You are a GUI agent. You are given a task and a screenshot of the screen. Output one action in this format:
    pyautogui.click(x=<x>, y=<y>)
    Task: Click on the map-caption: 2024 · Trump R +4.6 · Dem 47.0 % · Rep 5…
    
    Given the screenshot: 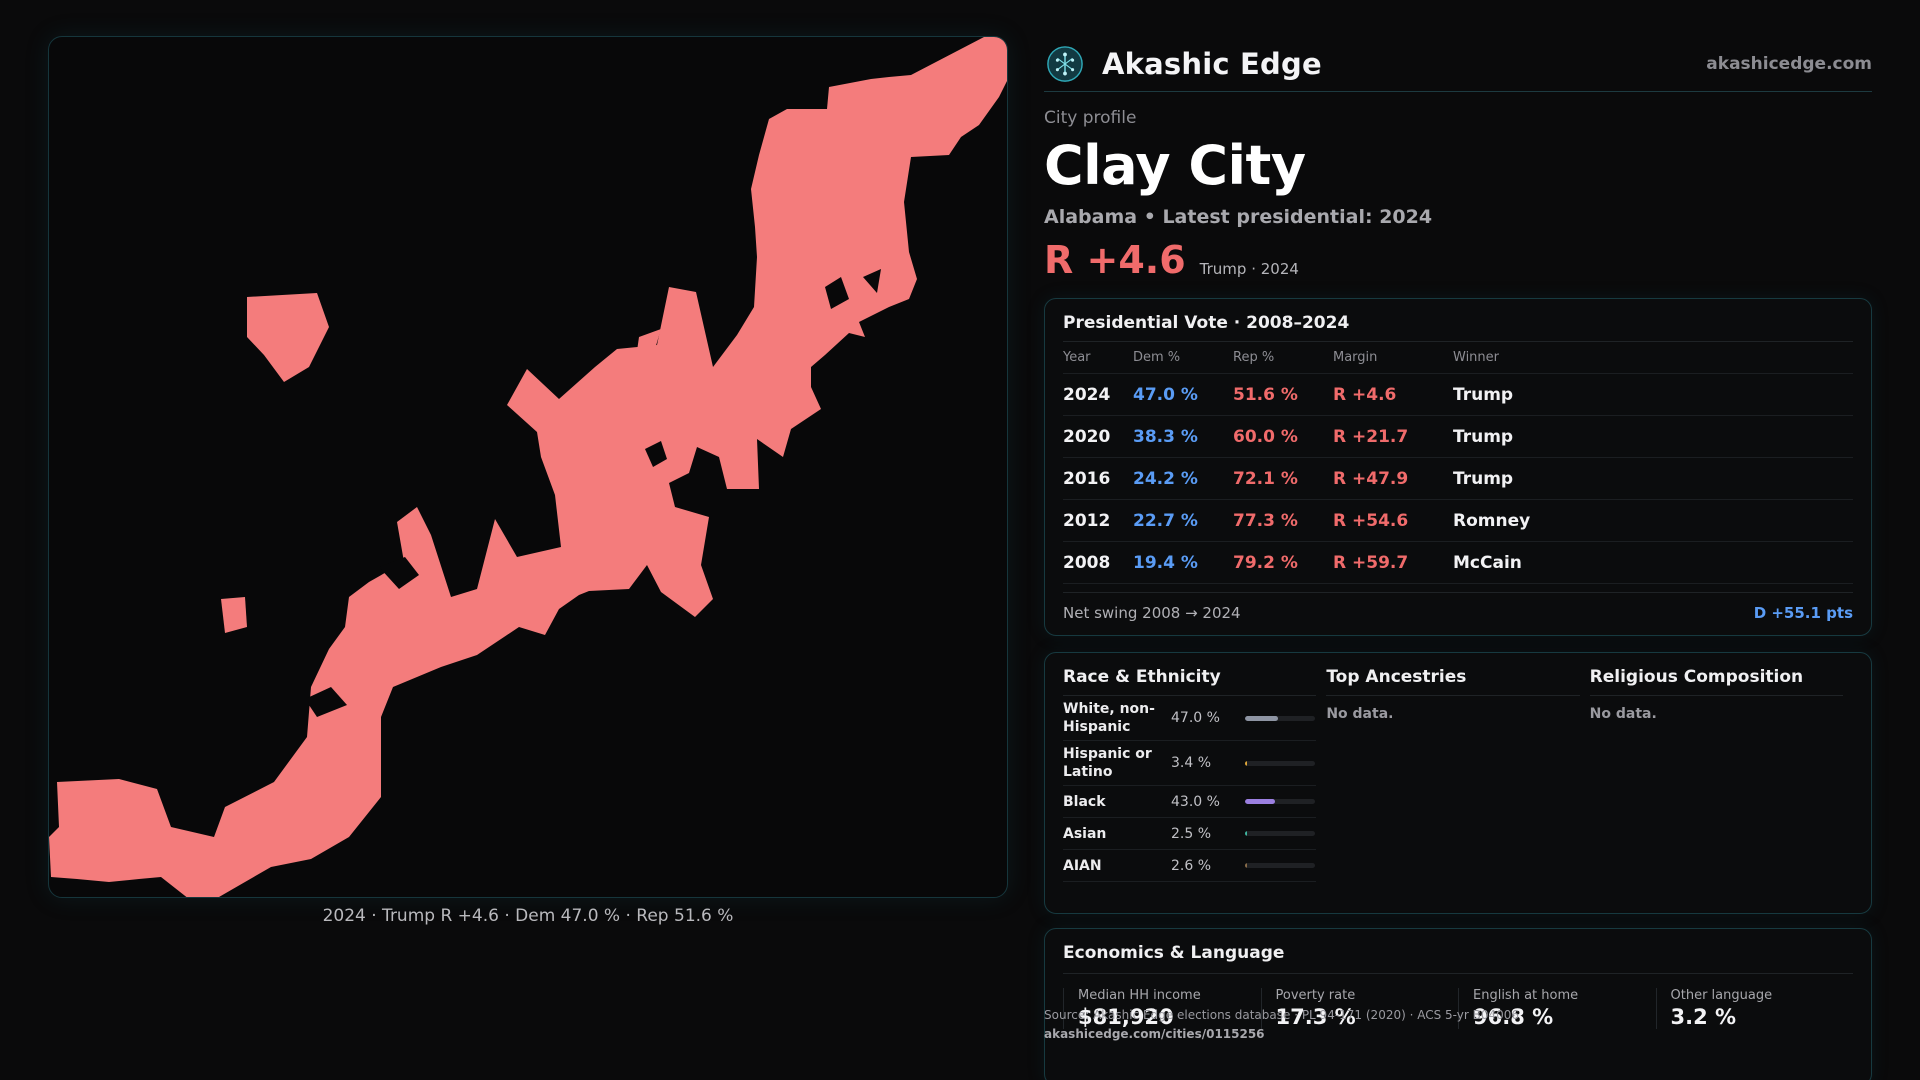 What is the action you would take?
    pyautogui.click(x=528, y=916)
    